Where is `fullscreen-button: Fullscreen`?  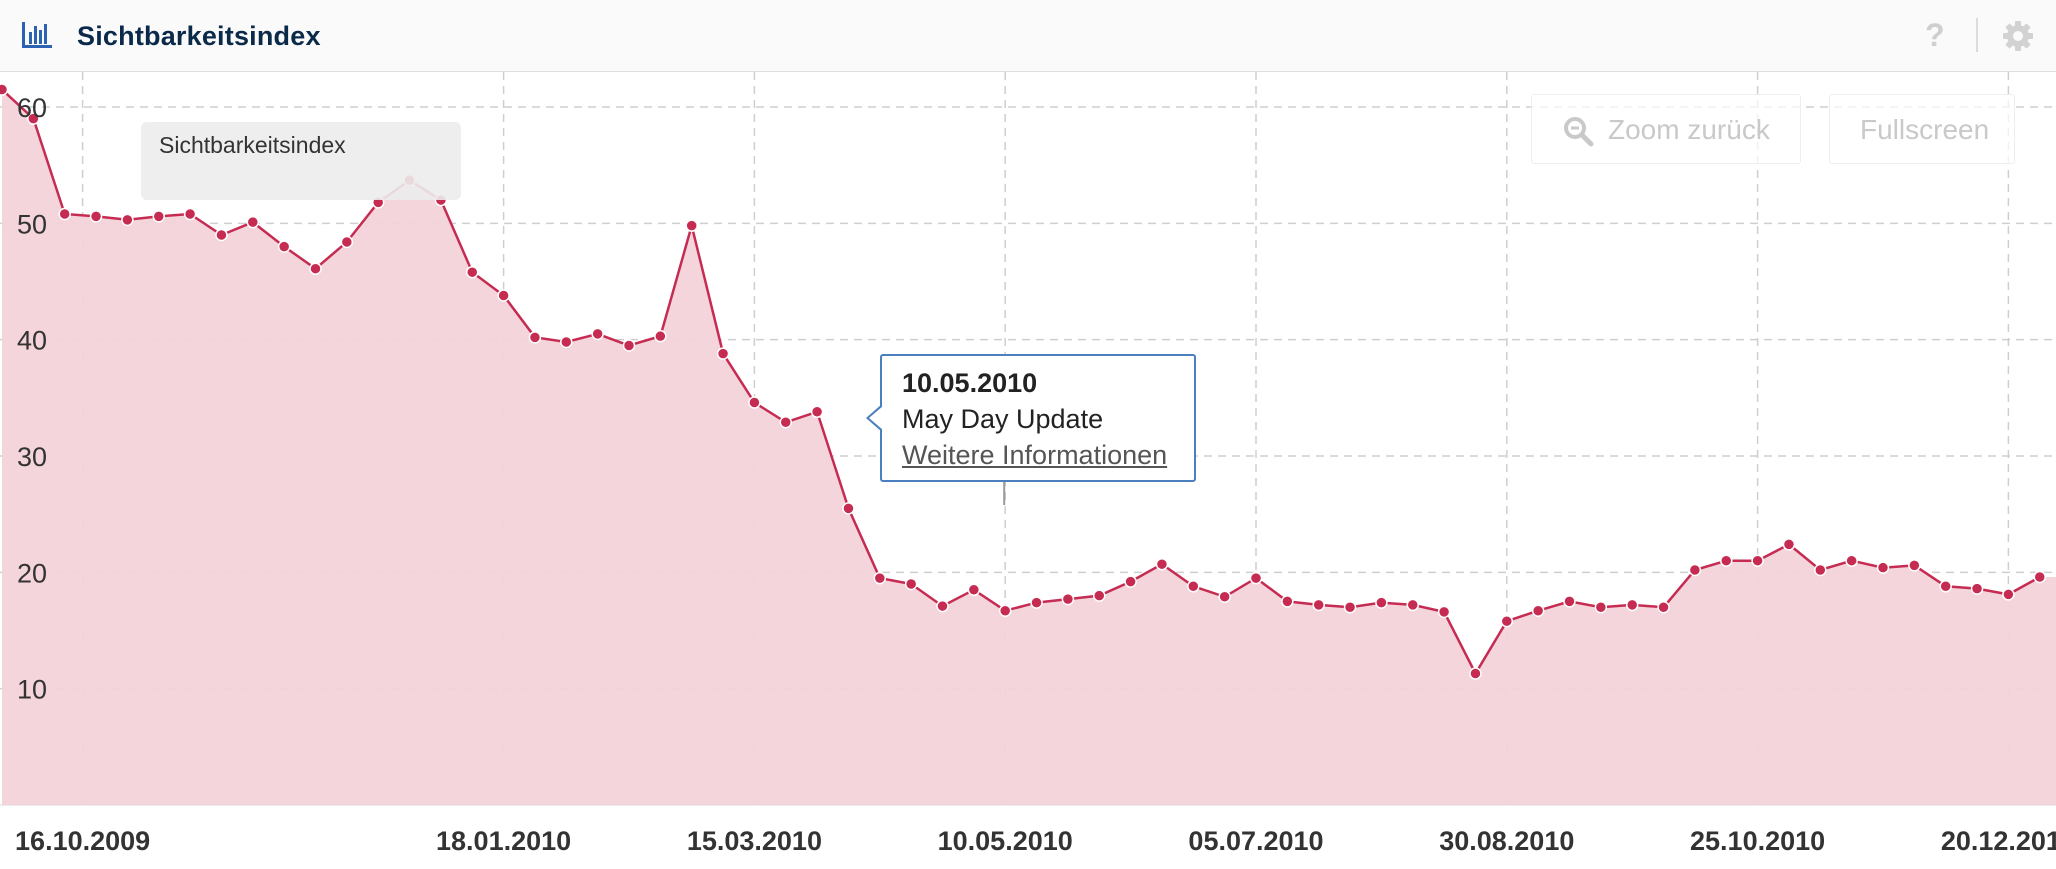 fullscreen-button: Fullscreen is located at coordinates (1922, 129).